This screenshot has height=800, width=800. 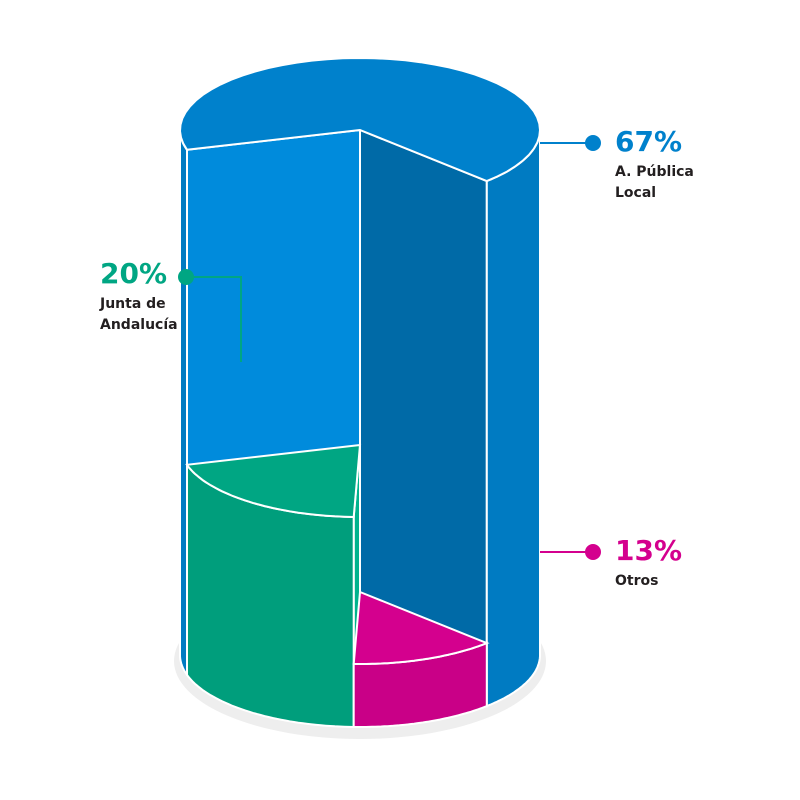 What do you see at coordinates (139, 314) in the screenshot?
I see `category-label: Junta de Andalucía` at bounding box center [139, 314].